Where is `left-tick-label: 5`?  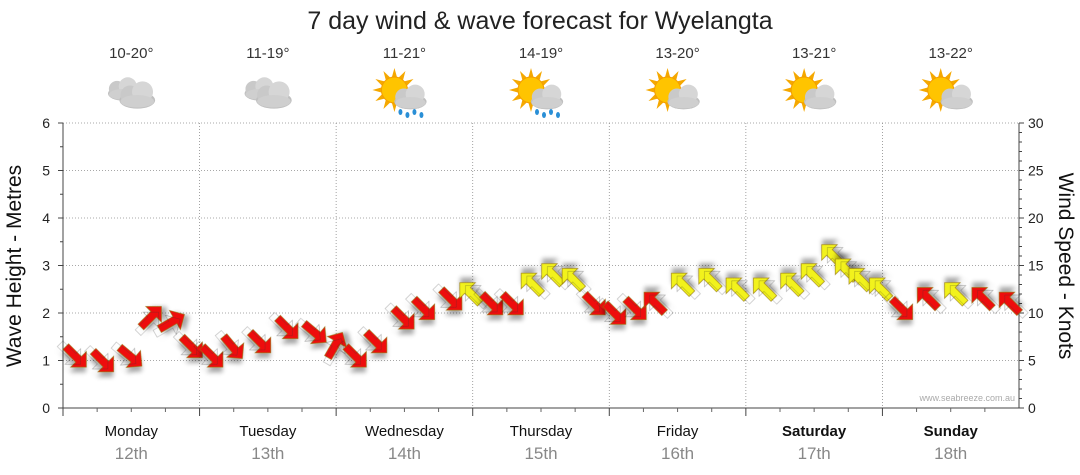
left-tick-label: 5 is located at coordinates (46, 171).